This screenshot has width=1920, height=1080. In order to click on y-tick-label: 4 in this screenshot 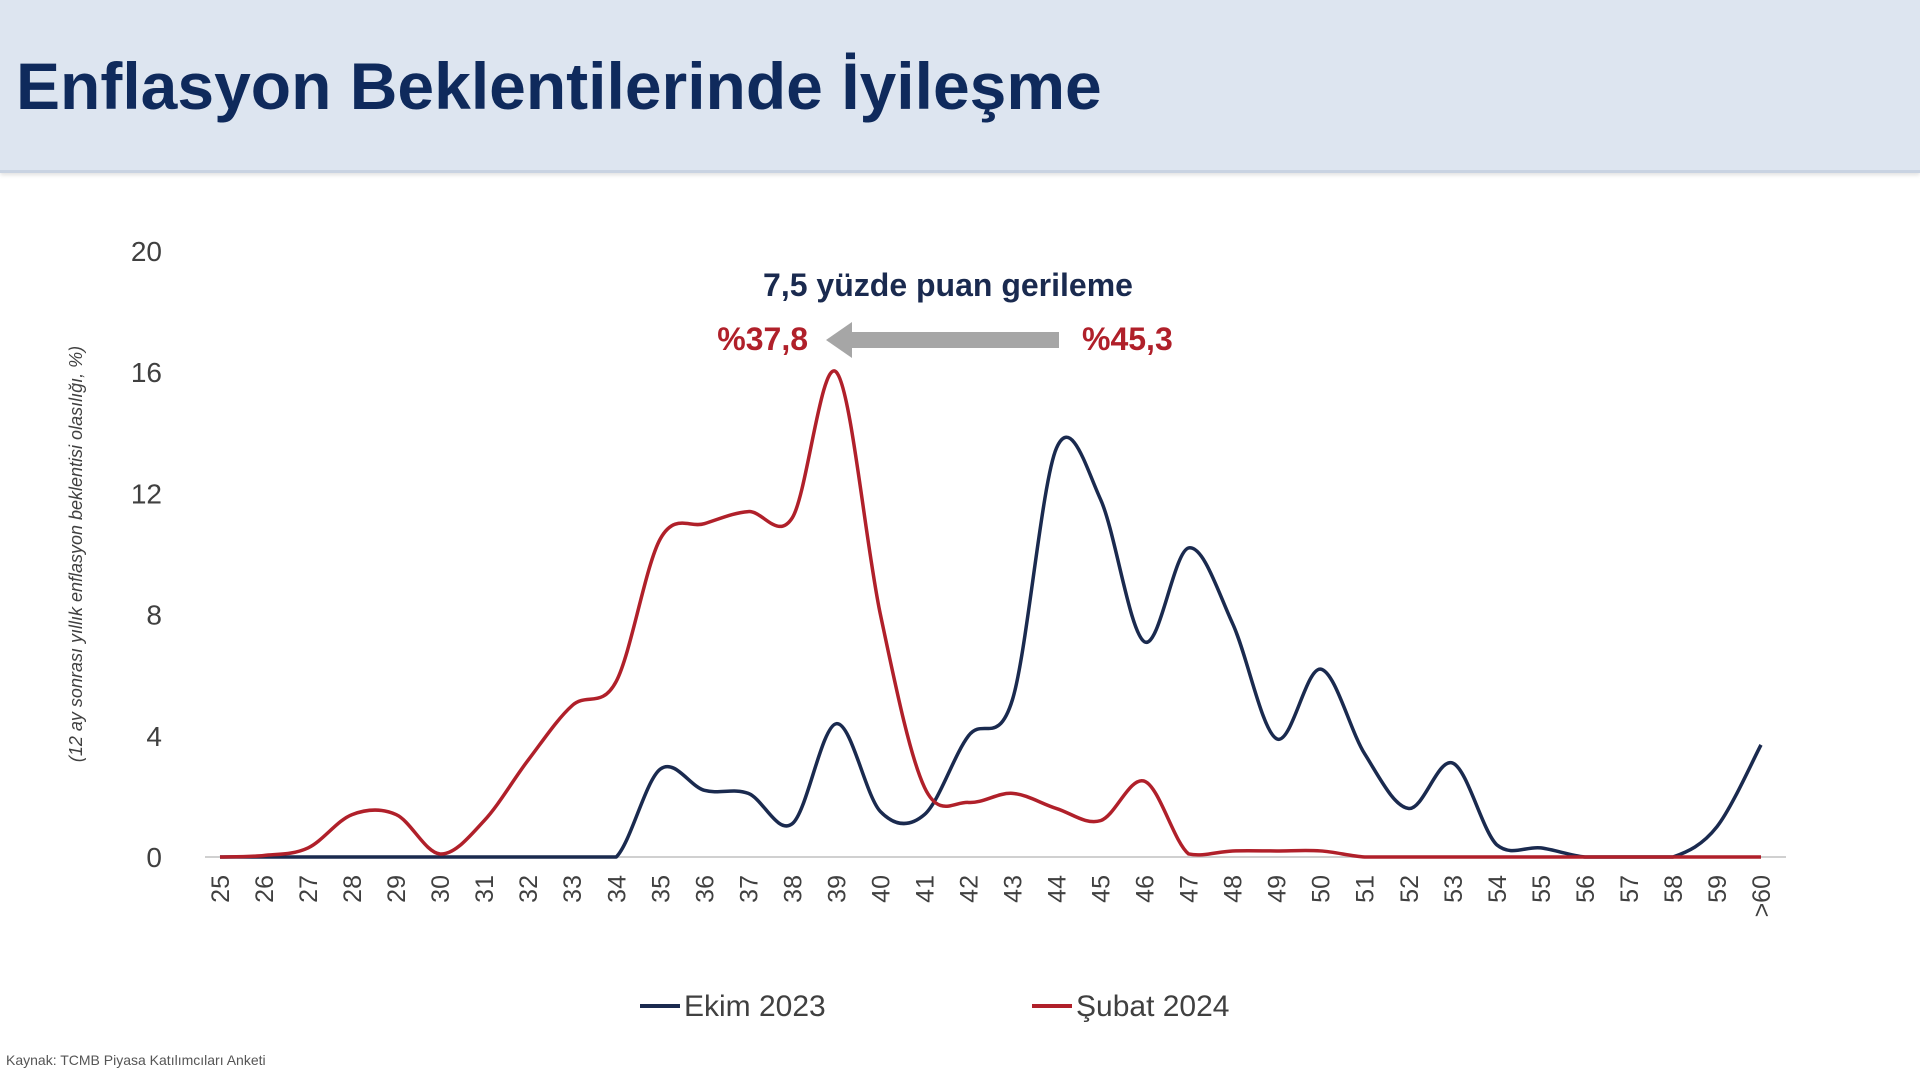, I will do `click(154, 736)`.